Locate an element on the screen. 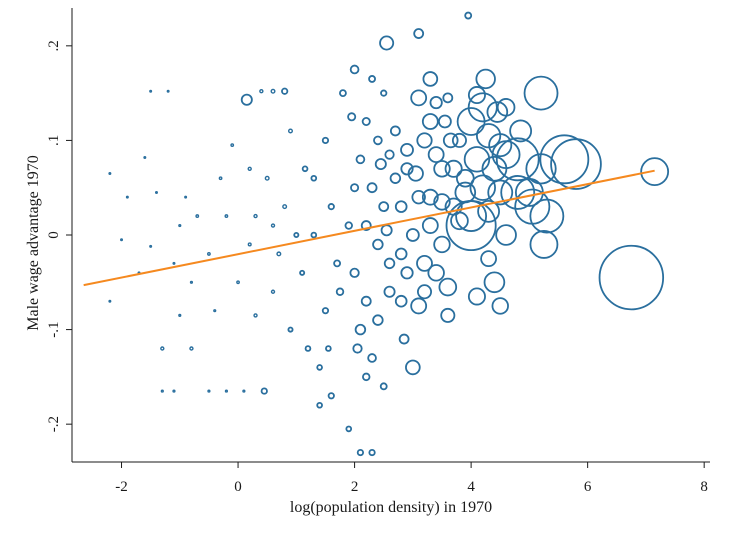 The width and height of the screenshot is (737, 536). y-tick-label: -.2 is located at coordinates (54, 424).